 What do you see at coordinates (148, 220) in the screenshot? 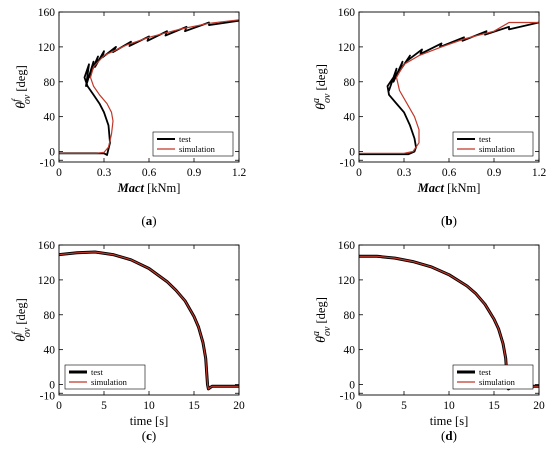
I see `panel-label: (a)` at bounding box center [148, 220].